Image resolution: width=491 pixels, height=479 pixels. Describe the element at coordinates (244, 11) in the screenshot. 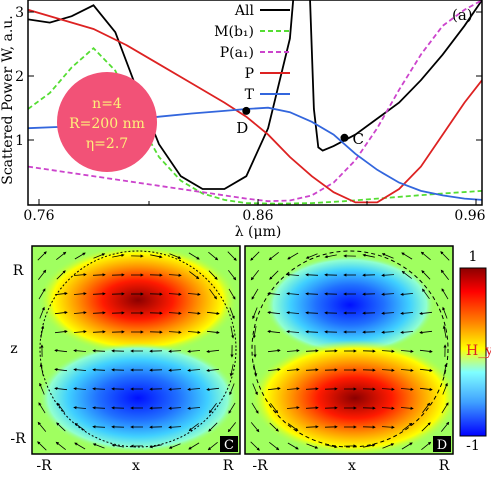

I see `legend-label-all: All` at that location.